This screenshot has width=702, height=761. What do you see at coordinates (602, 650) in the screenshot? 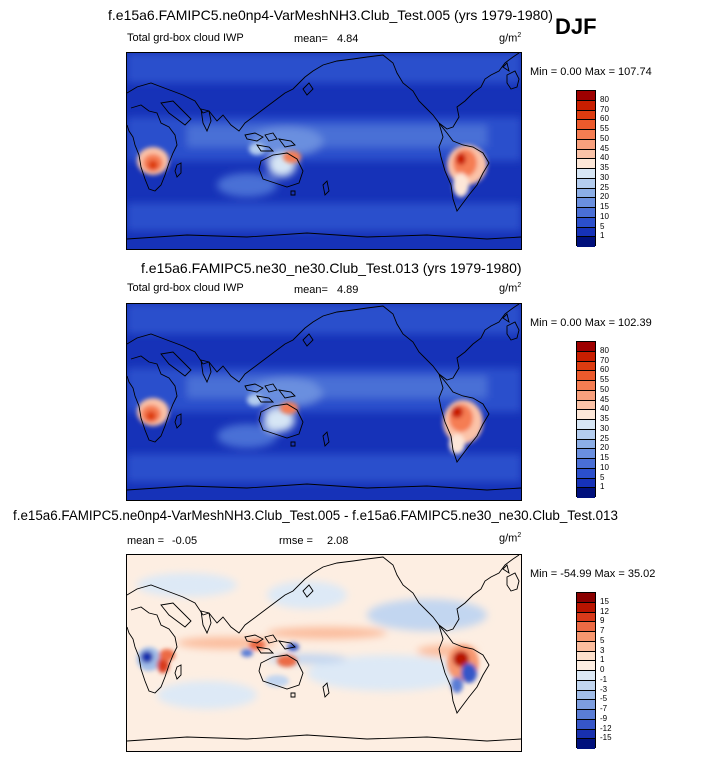
I see `colorbar-tick: 3` at bounding box center [602, 650].